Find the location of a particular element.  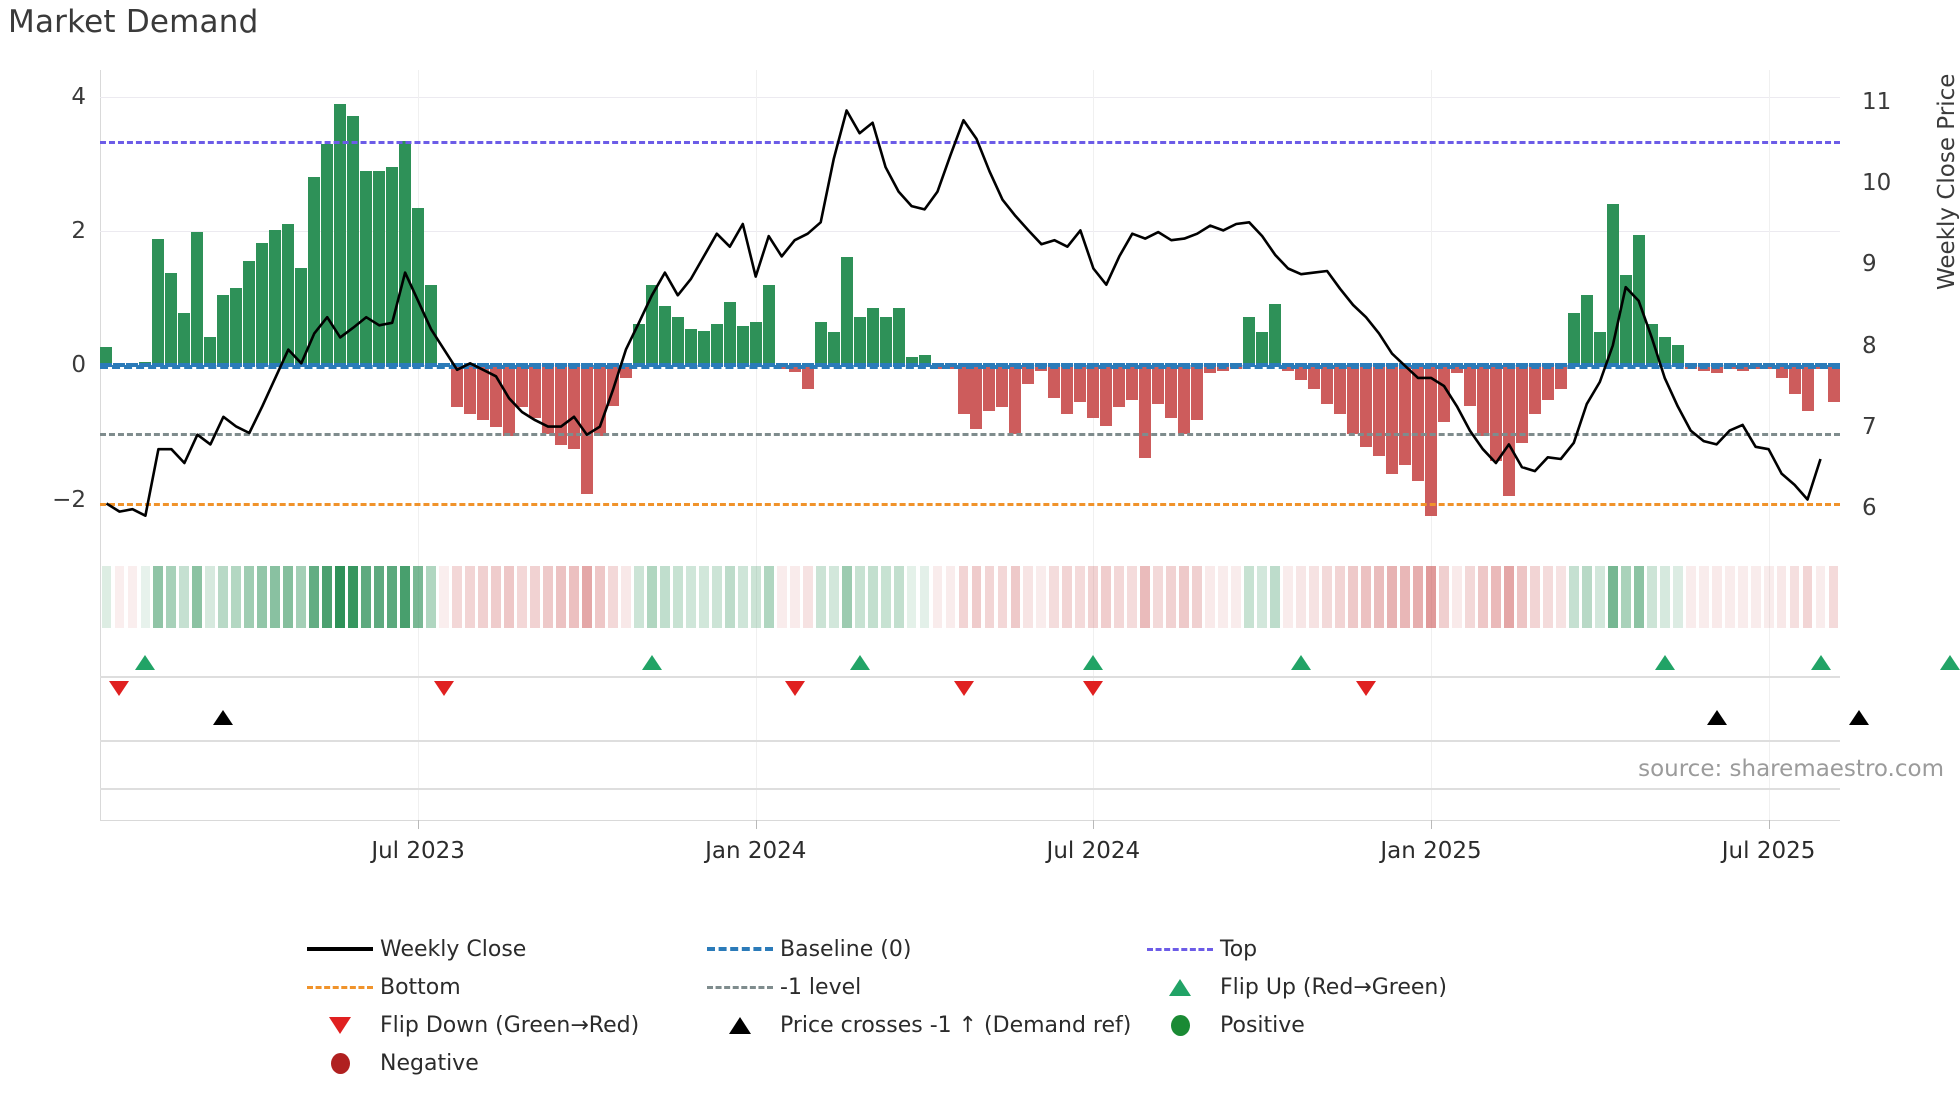

legend-item: Price crosses -1 ↑ (Demand ref) is located at coordinates (920, 1025).